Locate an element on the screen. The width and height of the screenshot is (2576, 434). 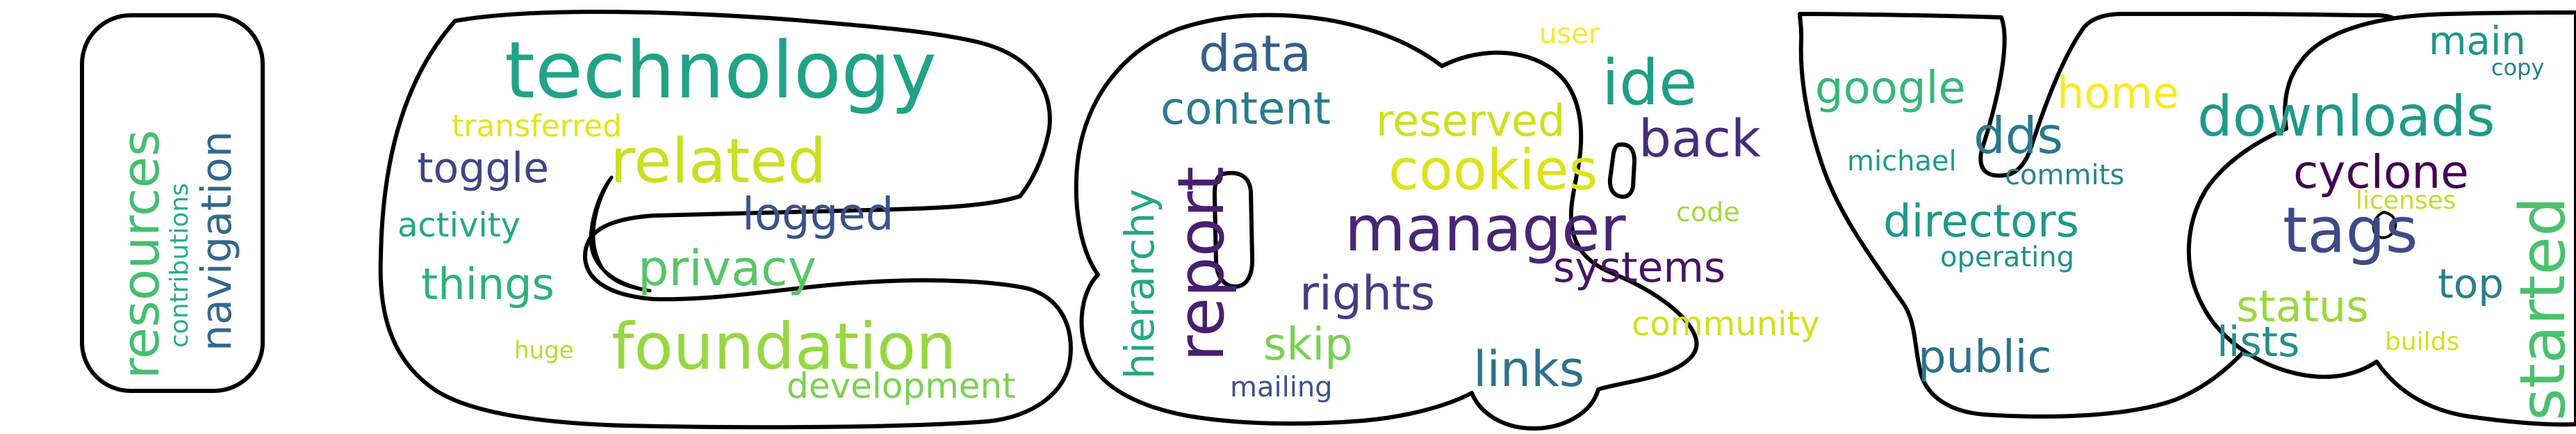
word-reserved: reserved is located at coordinates (1470, 120).